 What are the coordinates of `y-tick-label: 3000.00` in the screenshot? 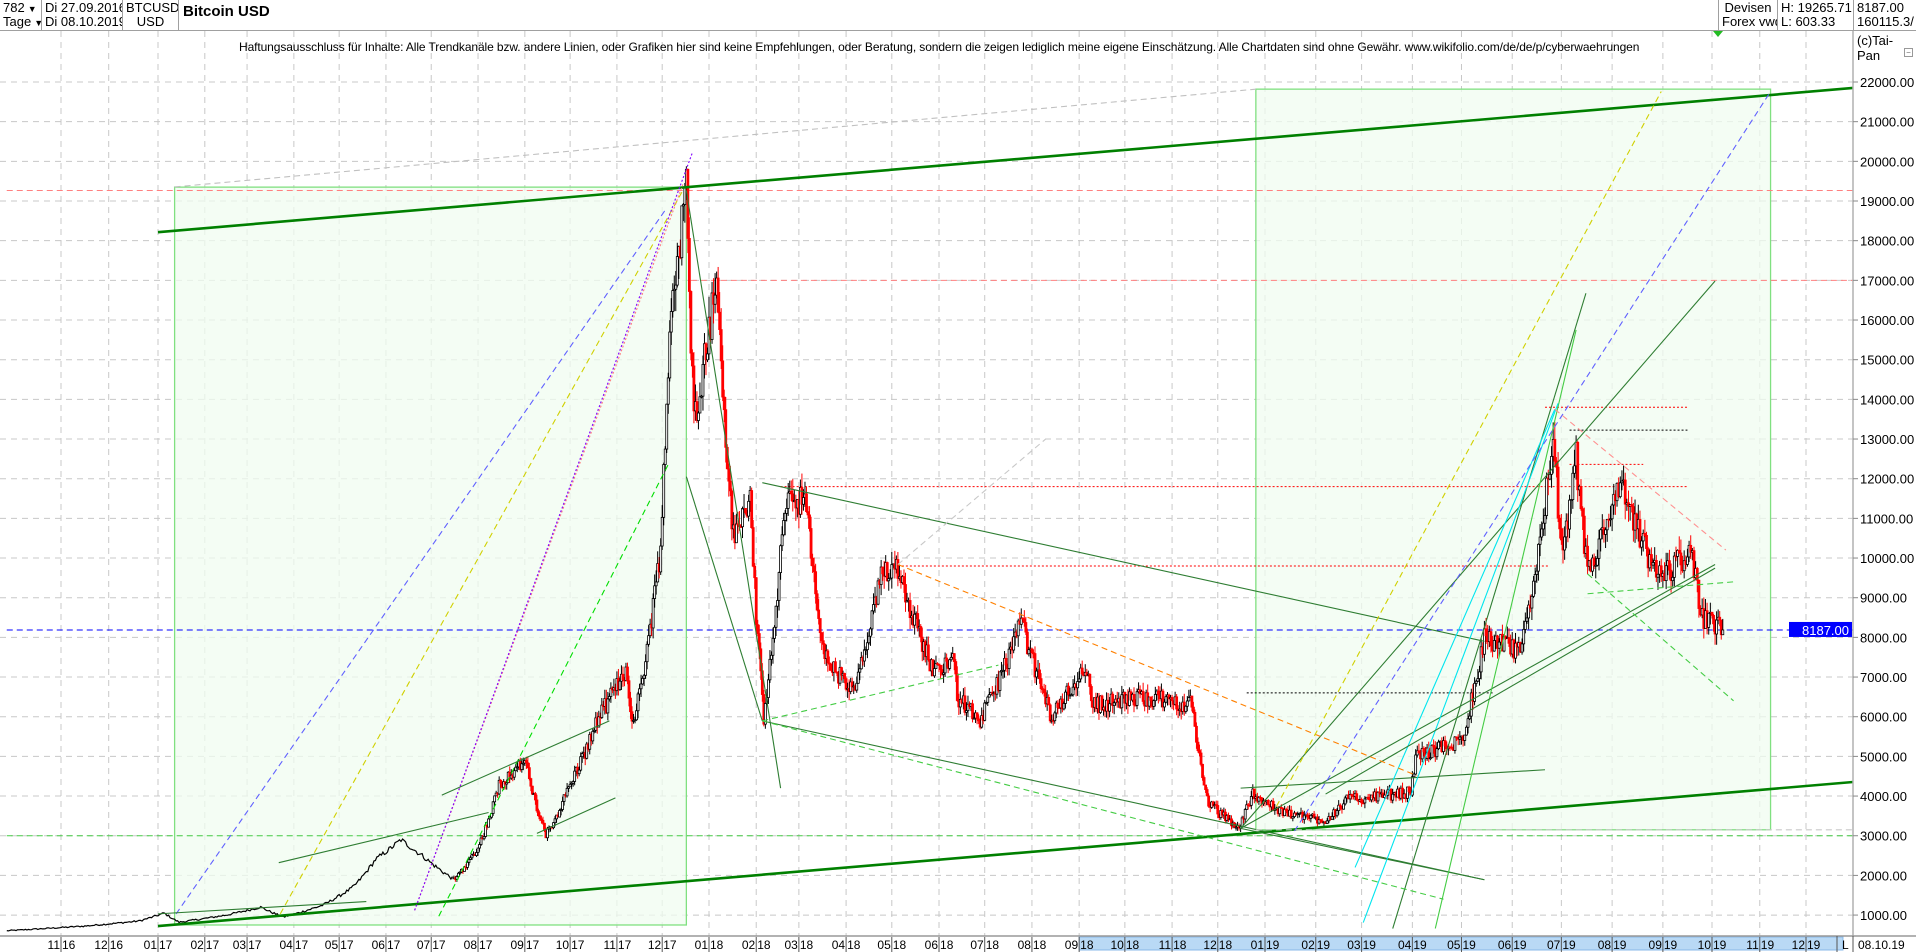 It's located at (1883, 836).